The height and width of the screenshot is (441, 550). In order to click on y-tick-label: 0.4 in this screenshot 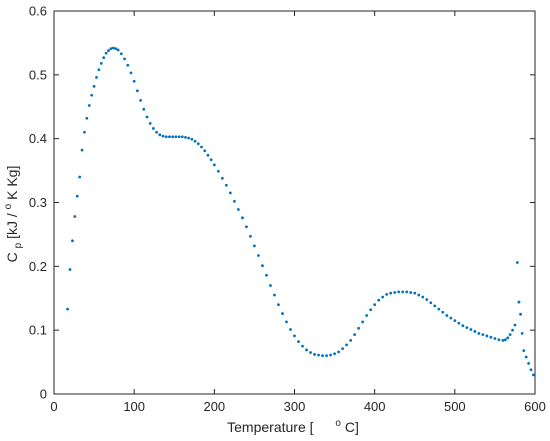, I will do `click(38, 138)`.